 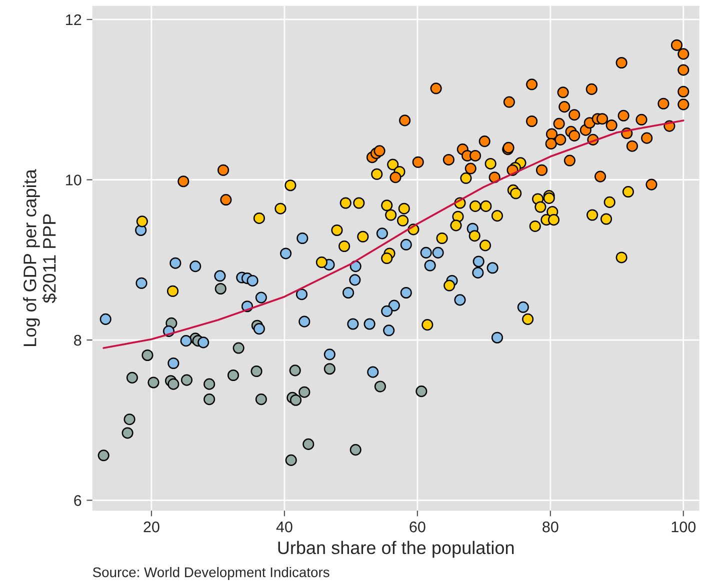 What do you see at coordinates (396, 549) in the screenshot?
I see `x-axis-title: Urban share of the population` at bounding box center [396, 549].